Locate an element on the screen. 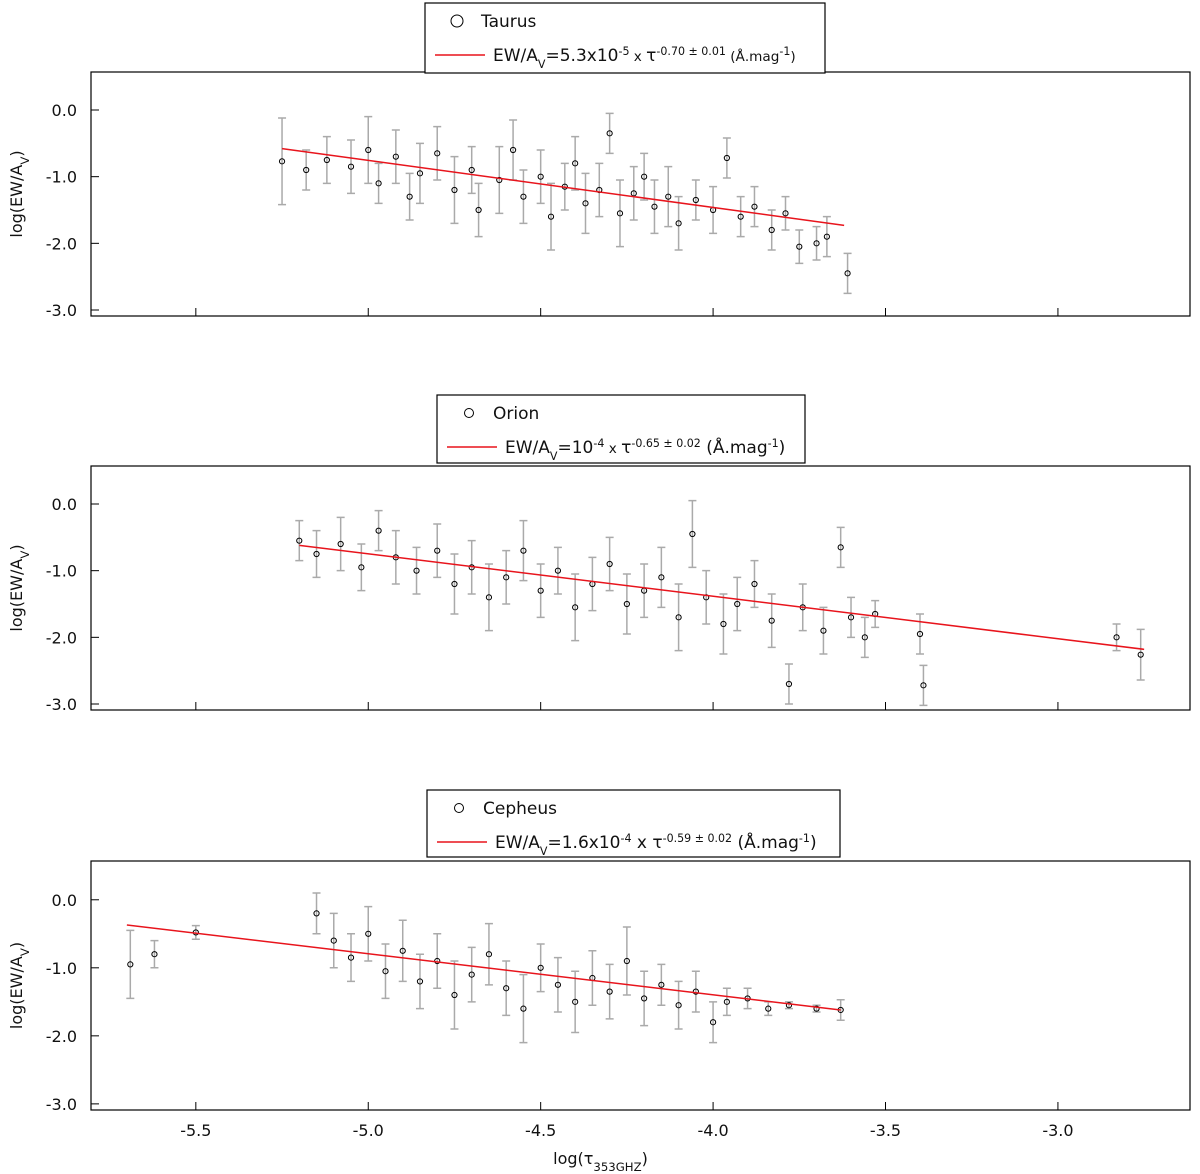 Image resolution: width=1200 pixels, height=1174 pixels. legend-label: EW/AV=5.3x10-5 x τ-0.70 ± 0.01 (Å.mag-1) is located at coordinates (644, 58).